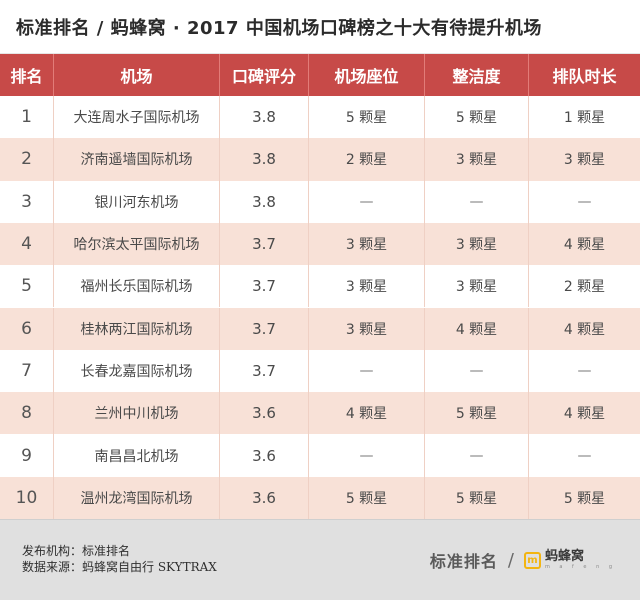 The image size is (640, 600). What do you see at coordinates (264, 75) in the screenshot?
I see `column-header-score: 口碑评分` at bounding box center [264, 75].